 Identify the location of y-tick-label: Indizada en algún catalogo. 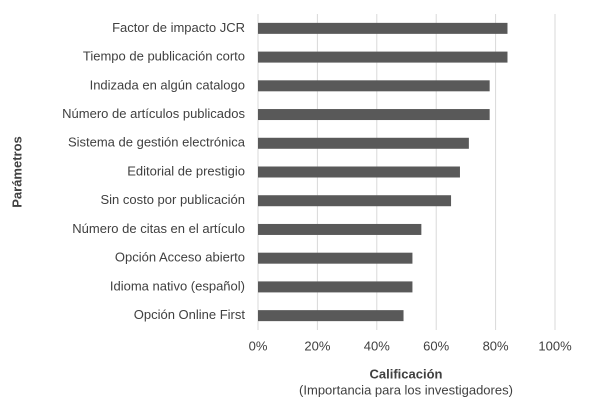
(167, 84).